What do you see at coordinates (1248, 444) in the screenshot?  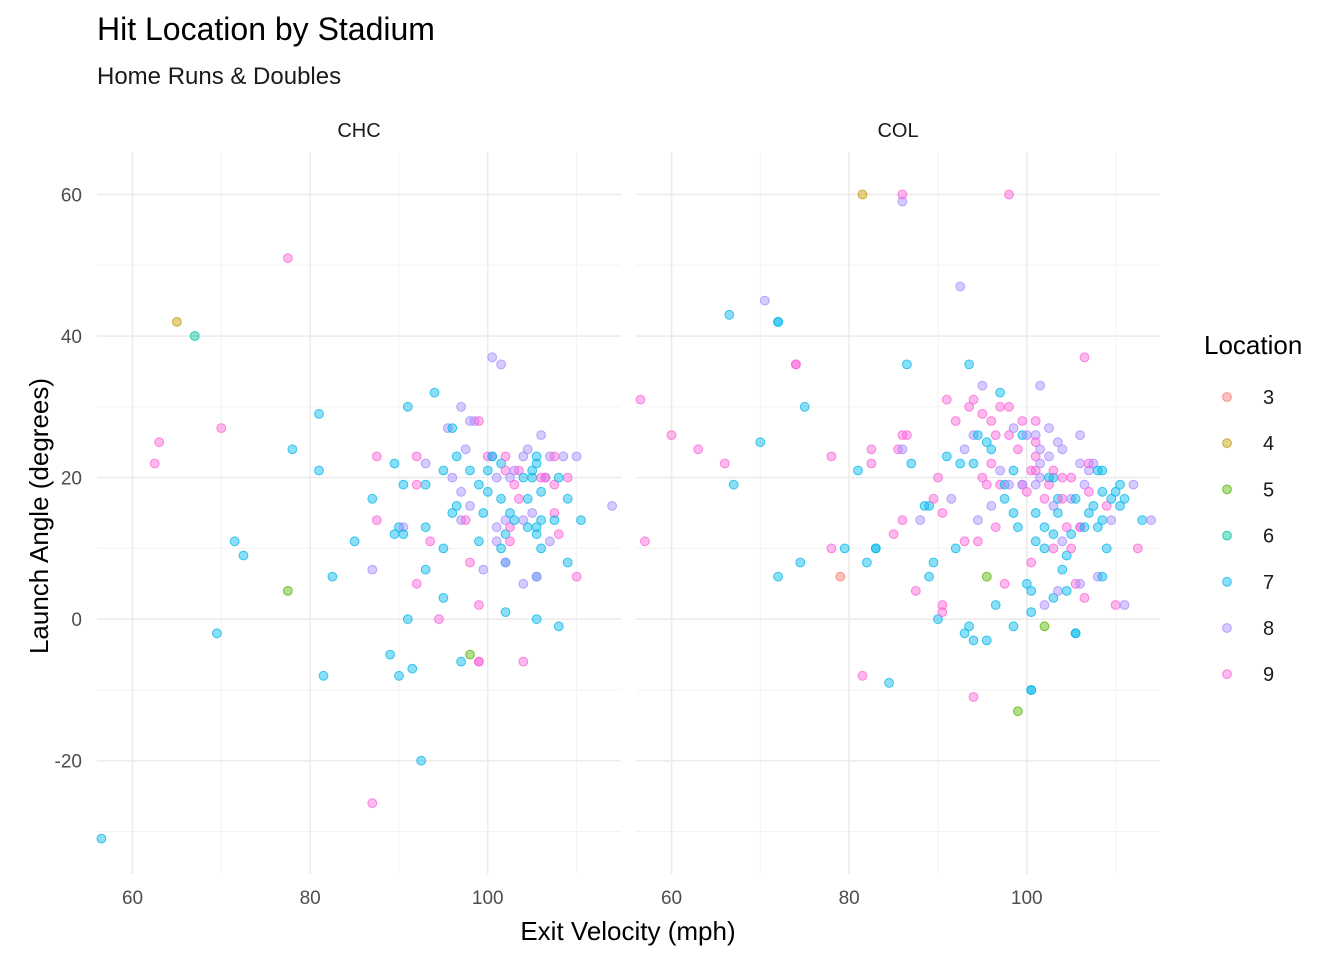 I see `legend-item: 4` at bounding box center [1248, 444].